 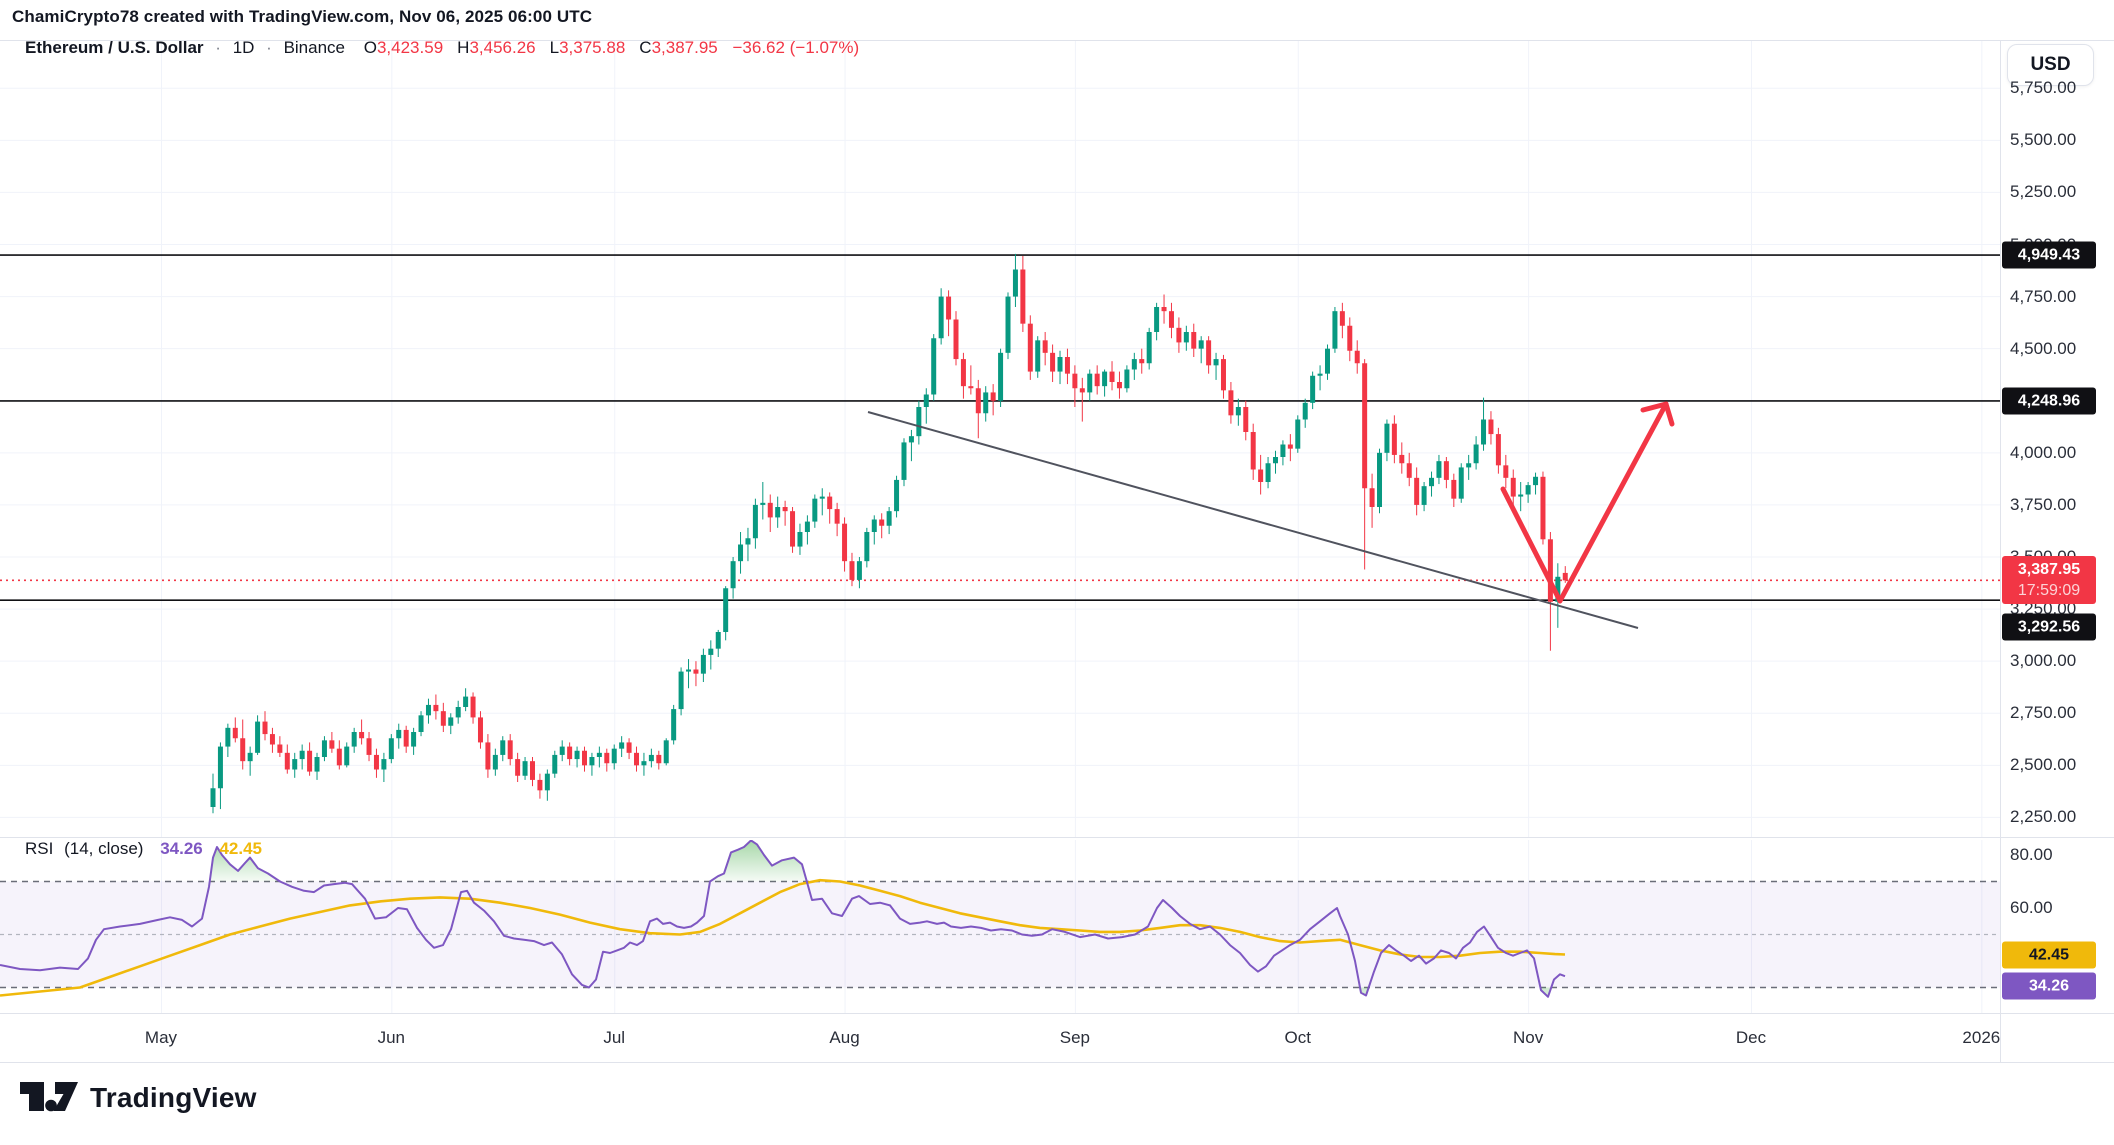 I want to click on price-axis-label: 5,500.00, so click(x=2043, y=140).